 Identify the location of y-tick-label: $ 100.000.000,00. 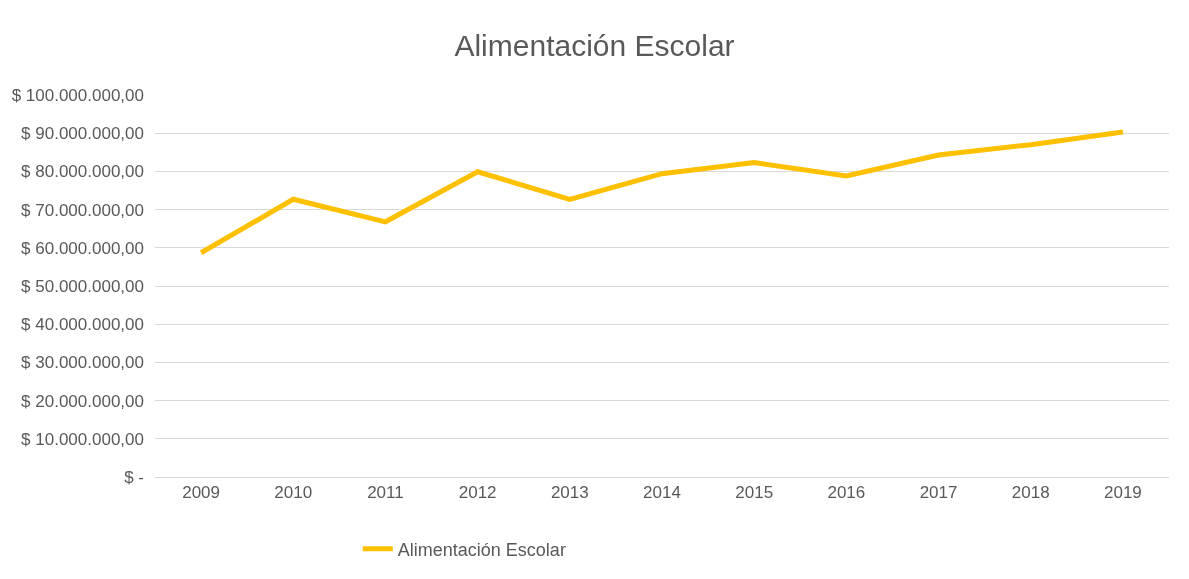
(77, 95).